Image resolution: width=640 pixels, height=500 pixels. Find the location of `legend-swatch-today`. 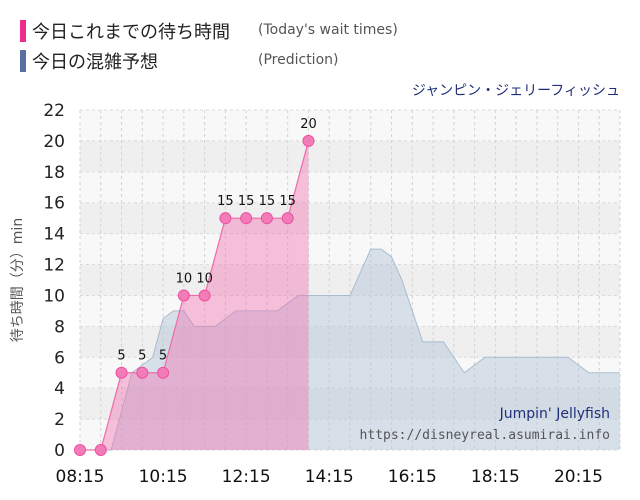

legend-swatch-today is located at coordinates (23, 31).